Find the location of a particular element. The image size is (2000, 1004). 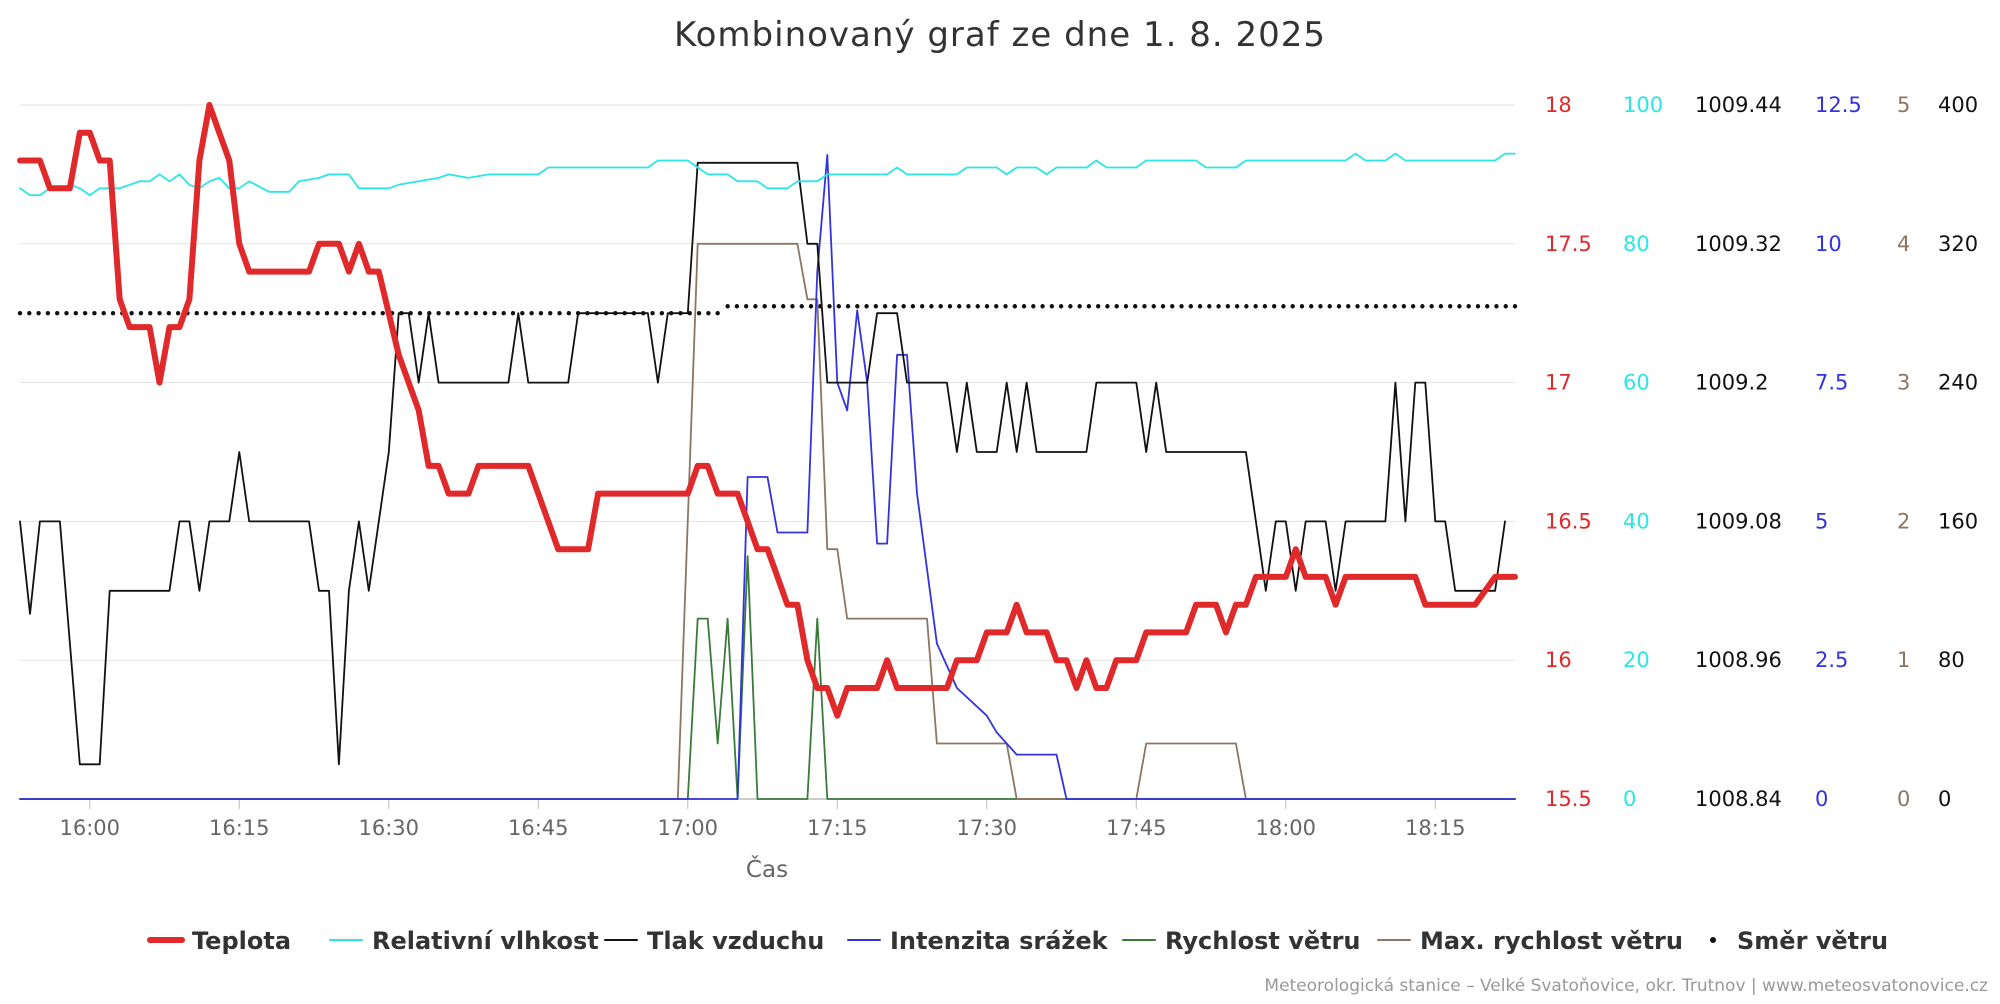

legend-item-tlak-vzduchu: Tlak vzduchu is located at coordinates (714, 941).